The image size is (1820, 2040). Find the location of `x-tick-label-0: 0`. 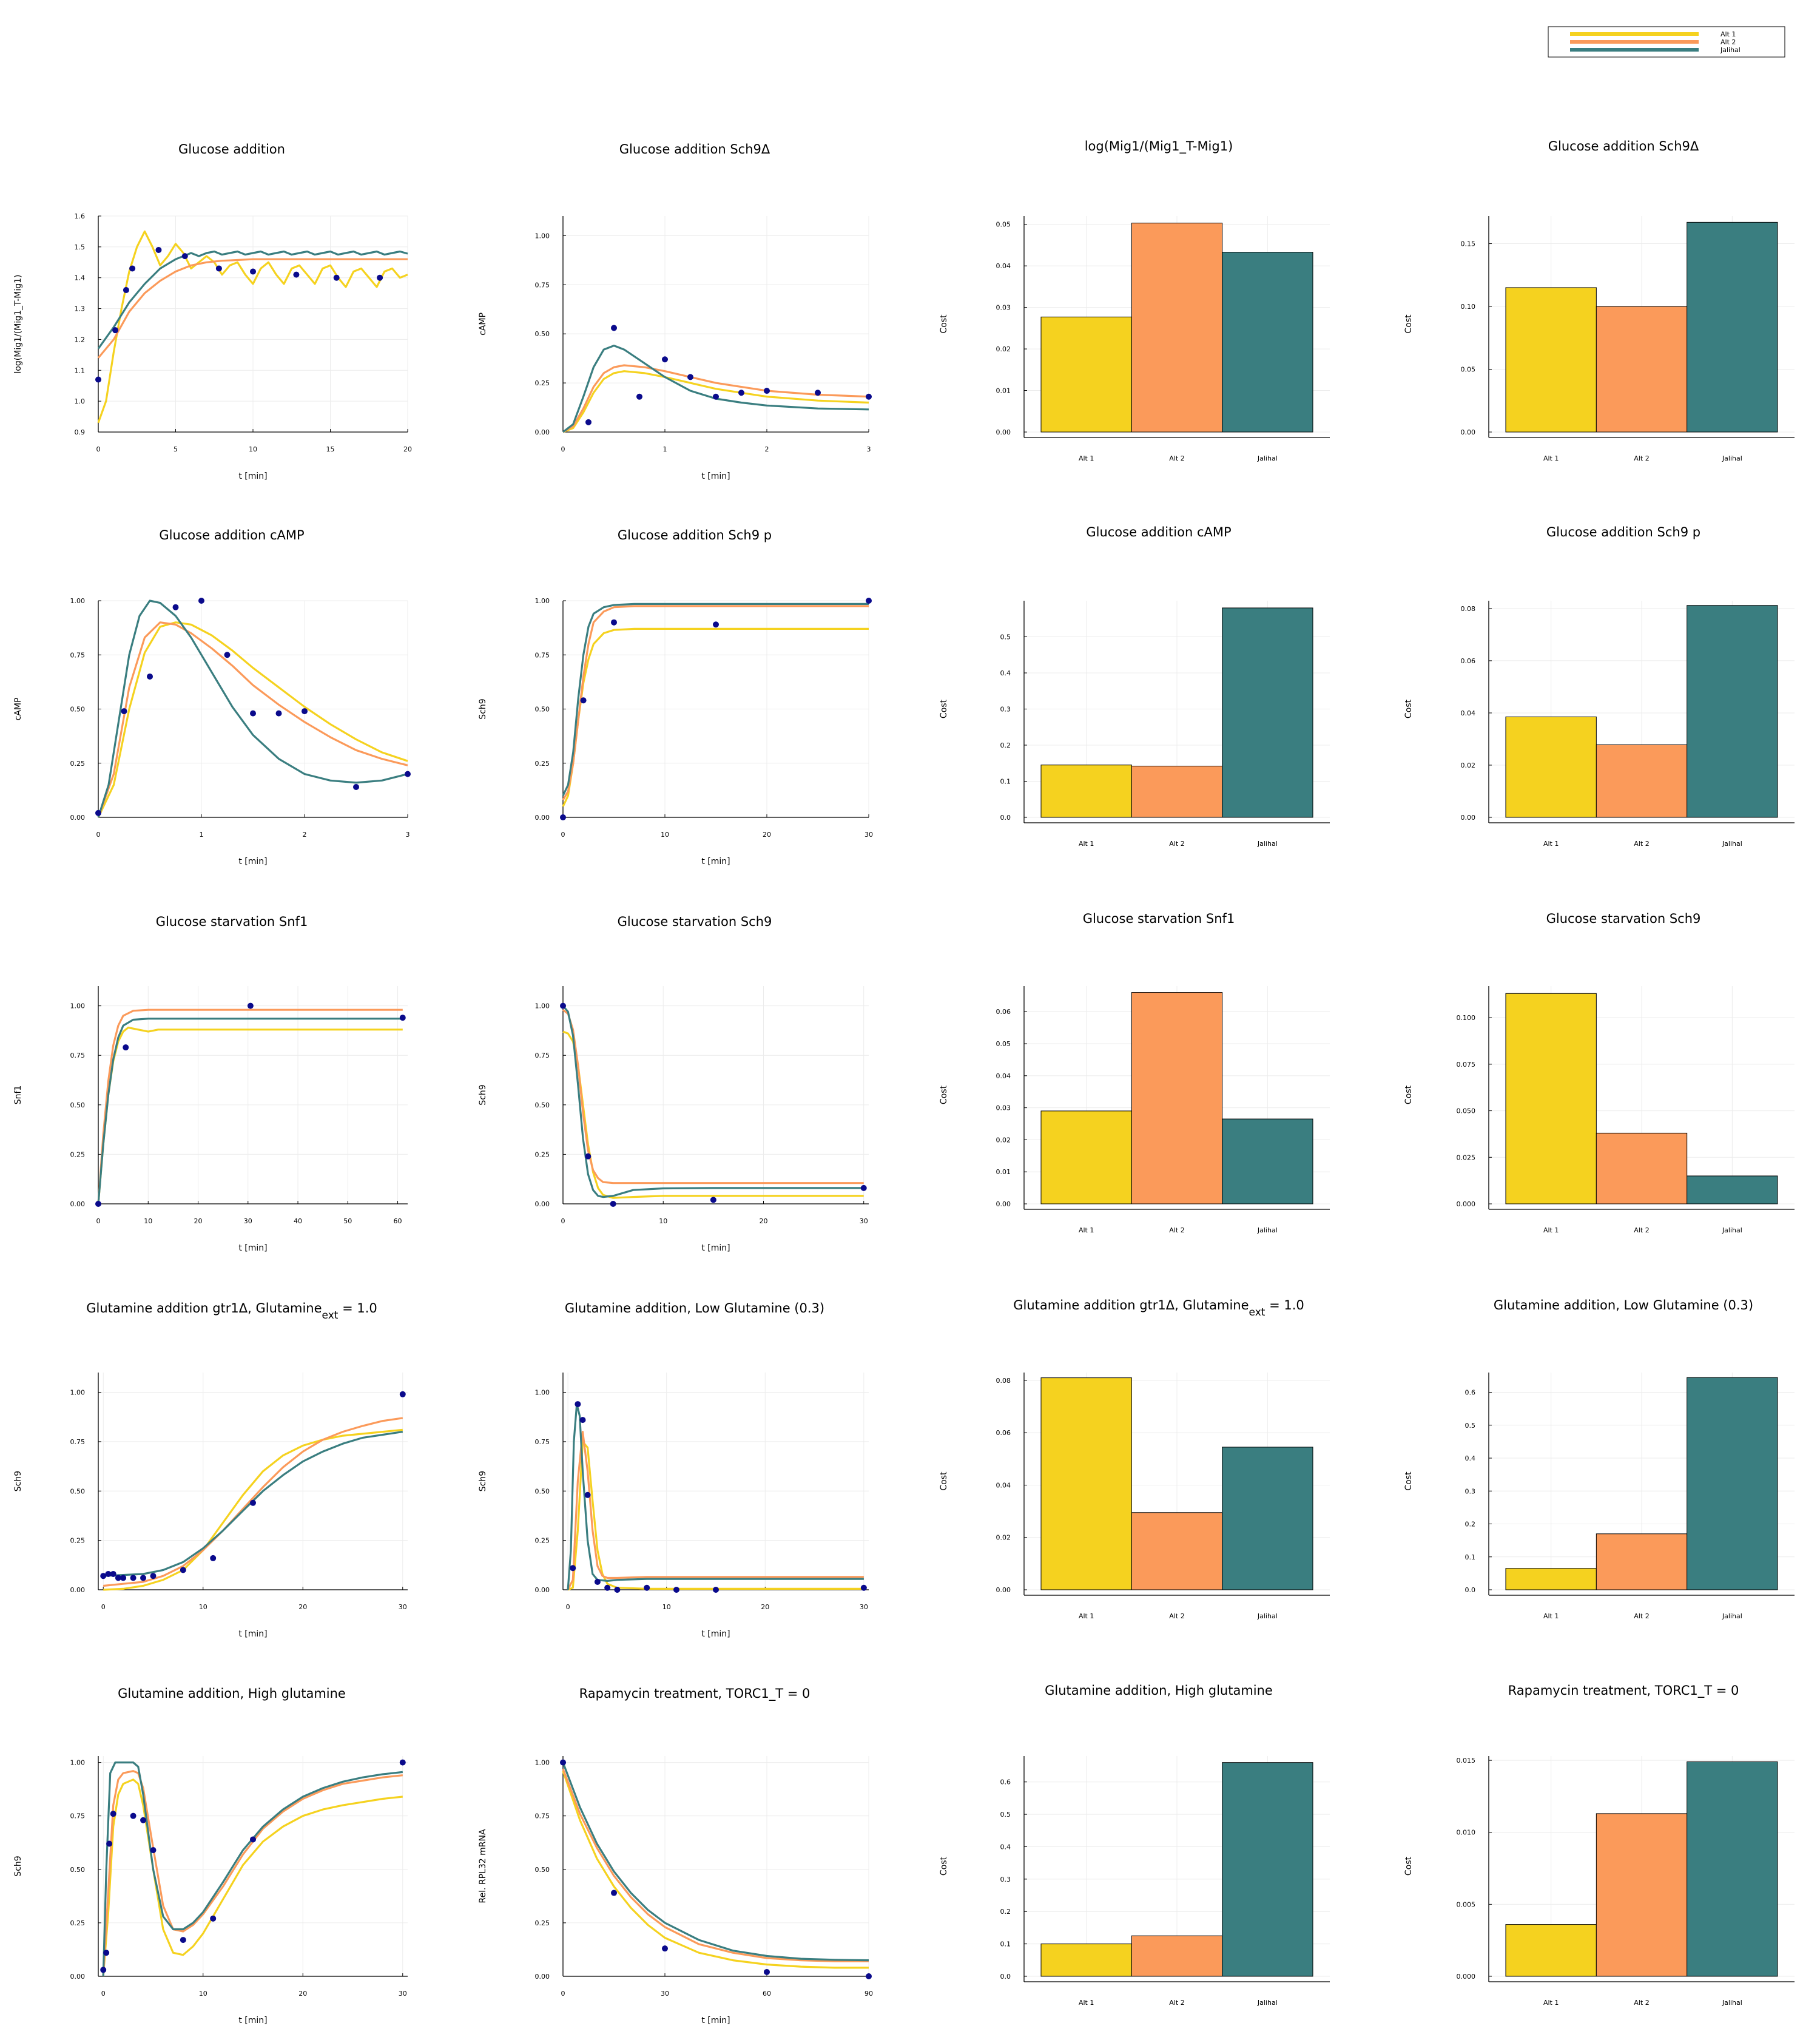

x-tick-label-0: 0 is located at coordinates (563, 1221).